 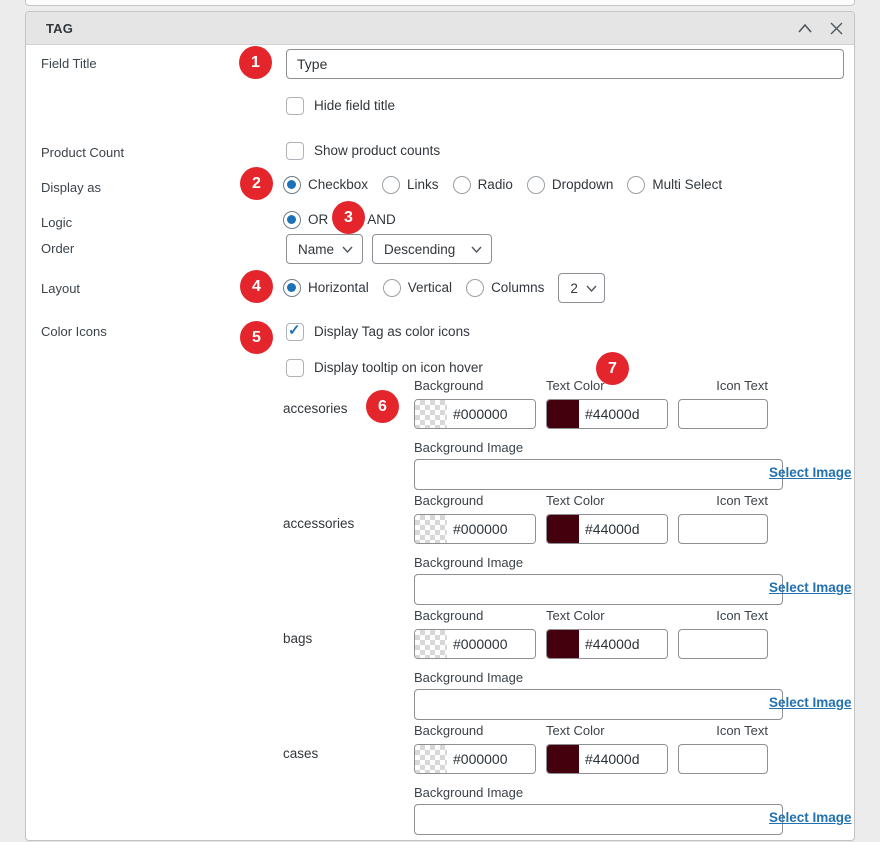 What do you see at coordinates (612, 368) in the screenshot?
I see `annotation-badge-7: 7` at bounding box center [612, 368].